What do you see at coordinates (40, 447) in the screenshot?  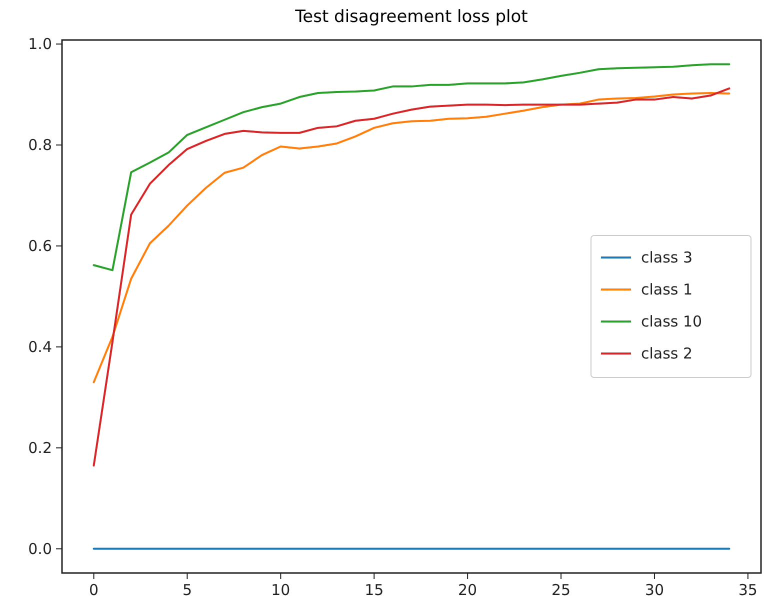 I see `y-tick-label: 0.2` at bounding box center [40, 447].